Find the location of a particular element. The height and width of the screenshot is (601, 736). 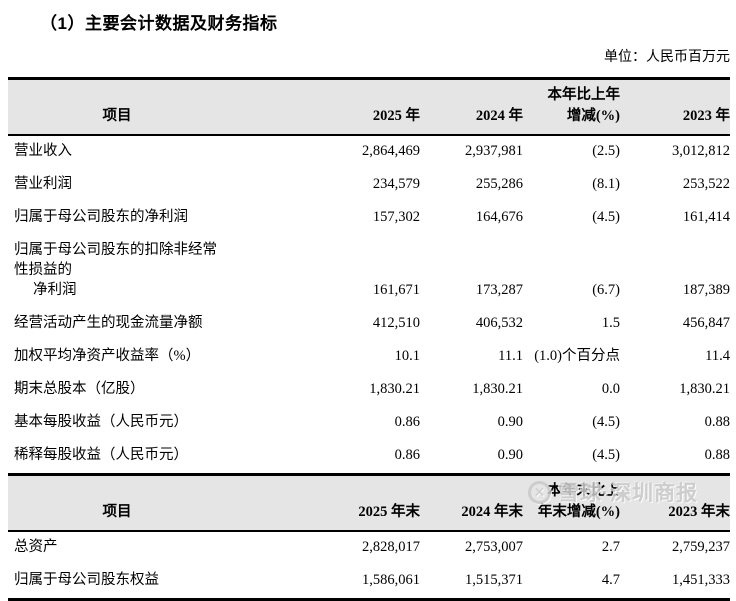

value-change: (1.0)个百分点 is located at coordinates (577, 356).